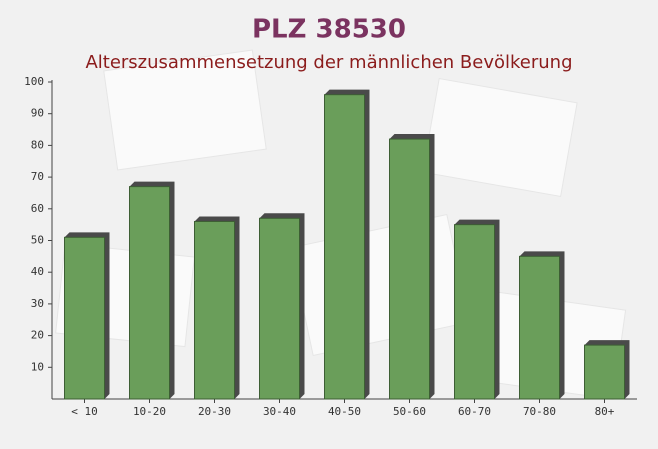  I want to click on y-tick-label: 80, so click(37, 144).